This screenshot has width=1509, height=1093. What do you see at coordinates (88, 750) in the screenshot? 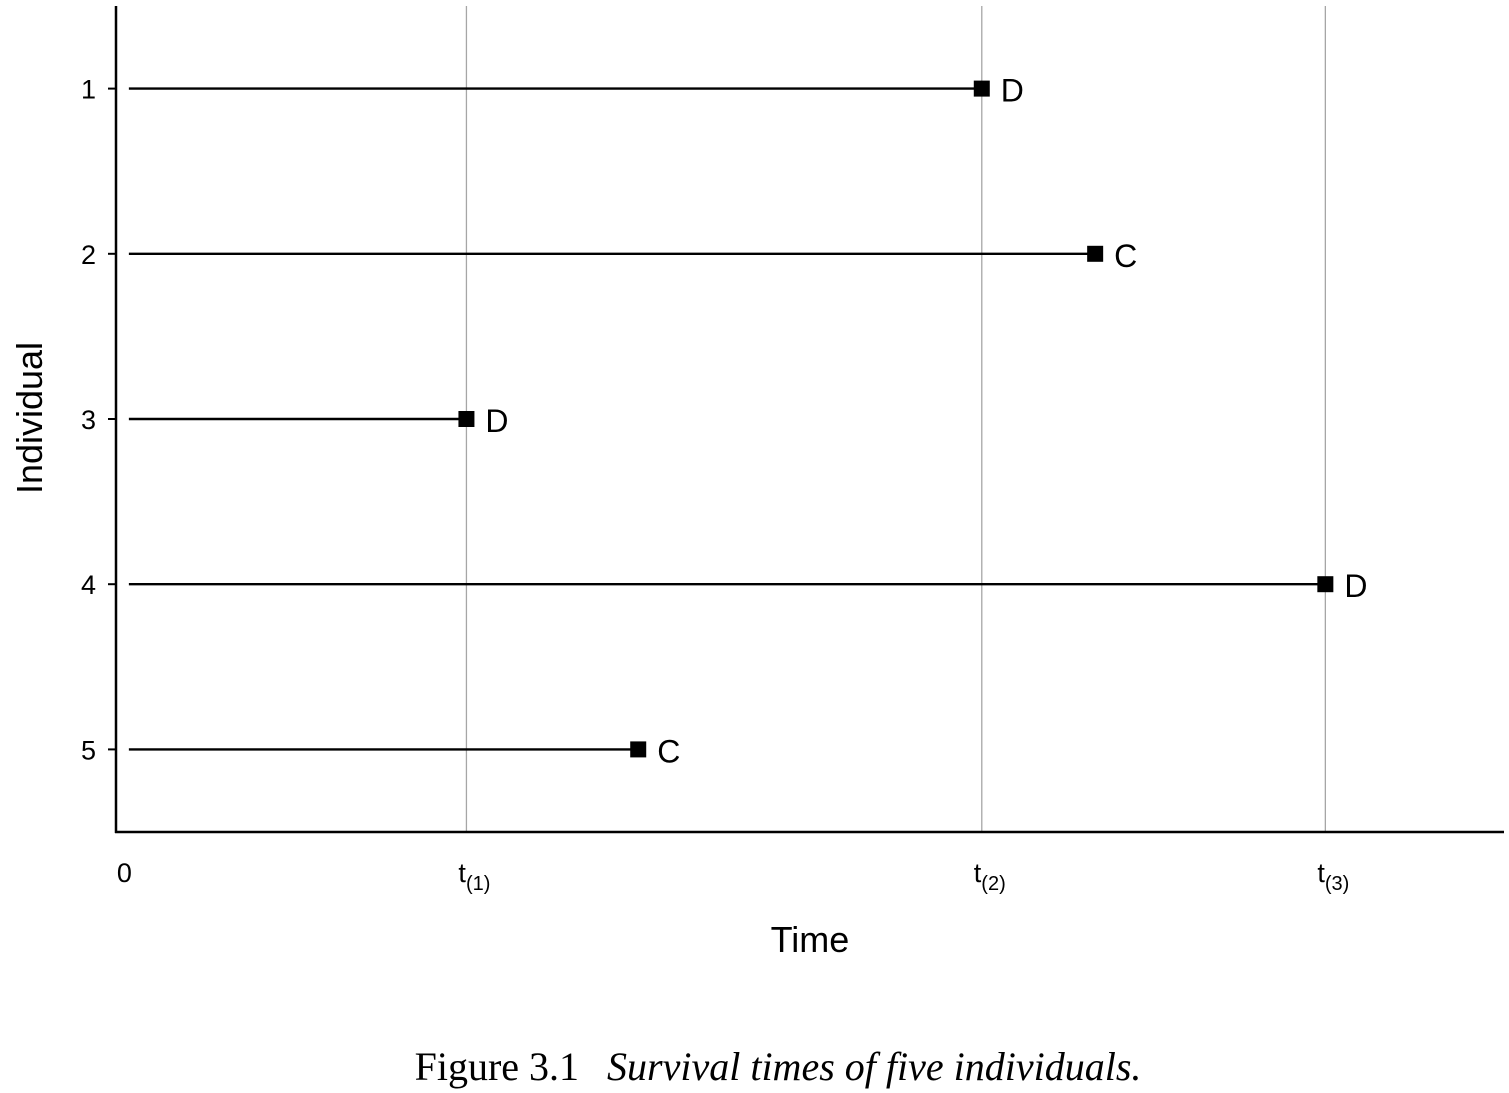
I see `y-tick-label-5: 5` at bounding box center [88, 750].